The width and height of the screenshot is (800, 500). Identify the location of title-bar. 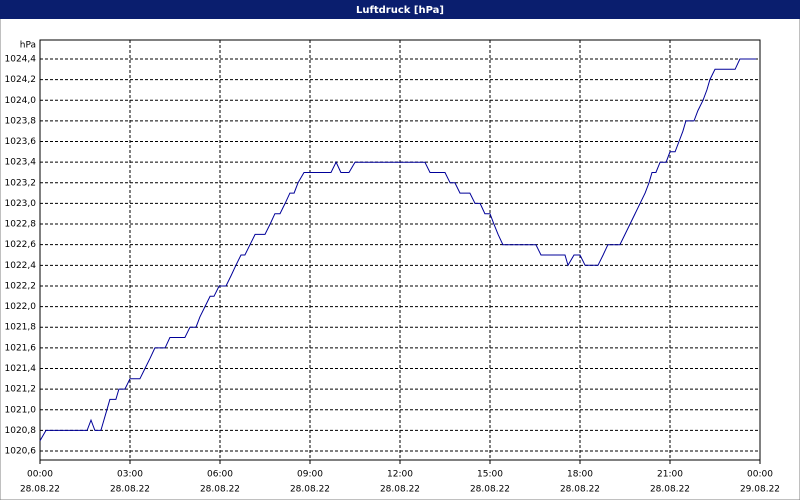
(400, 9).